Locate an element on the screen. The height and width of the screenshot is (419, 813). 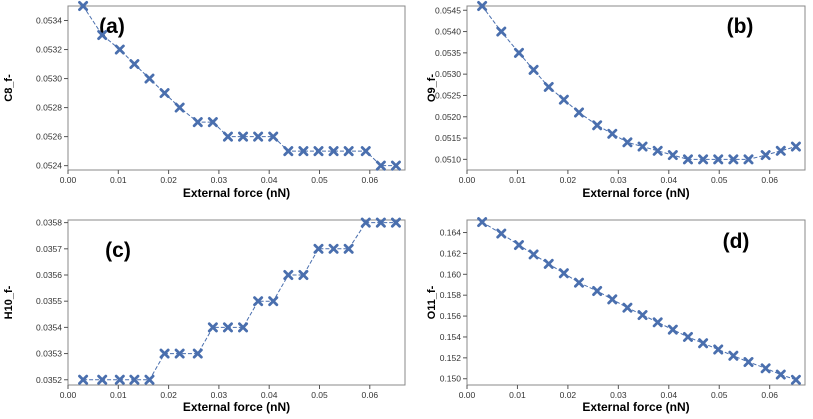
panel-label: (c) is located at coordinates (118, 250).